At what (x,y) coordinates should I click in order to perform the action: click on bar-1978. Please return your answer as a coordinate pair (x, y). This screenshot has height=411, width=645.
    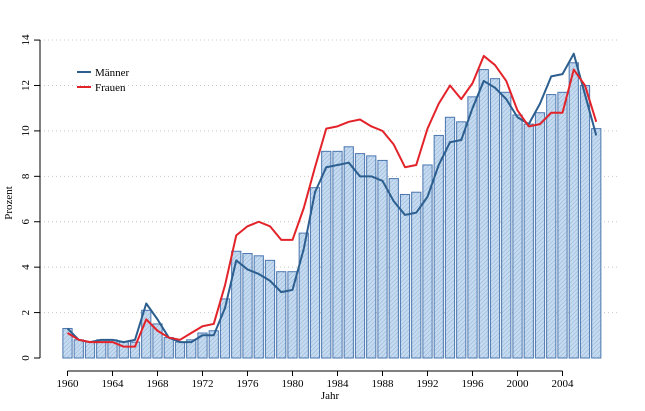
    Looking at the image, I should click on (270, 309).